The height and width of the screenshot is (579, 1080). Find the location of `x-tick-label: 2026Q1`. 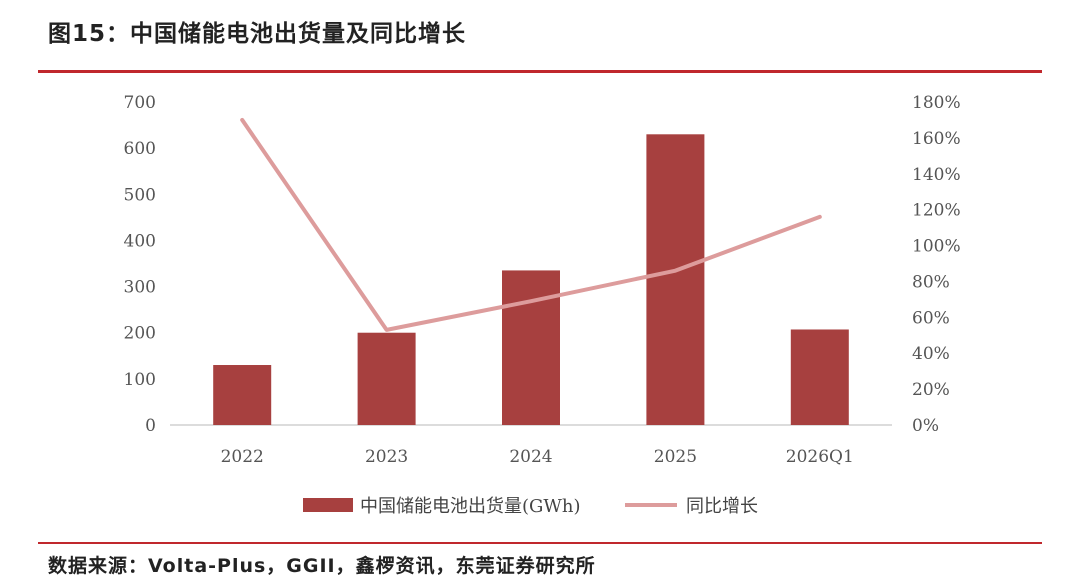

x-tick-label: 2026Q1 is located at coordinates (820, 457).